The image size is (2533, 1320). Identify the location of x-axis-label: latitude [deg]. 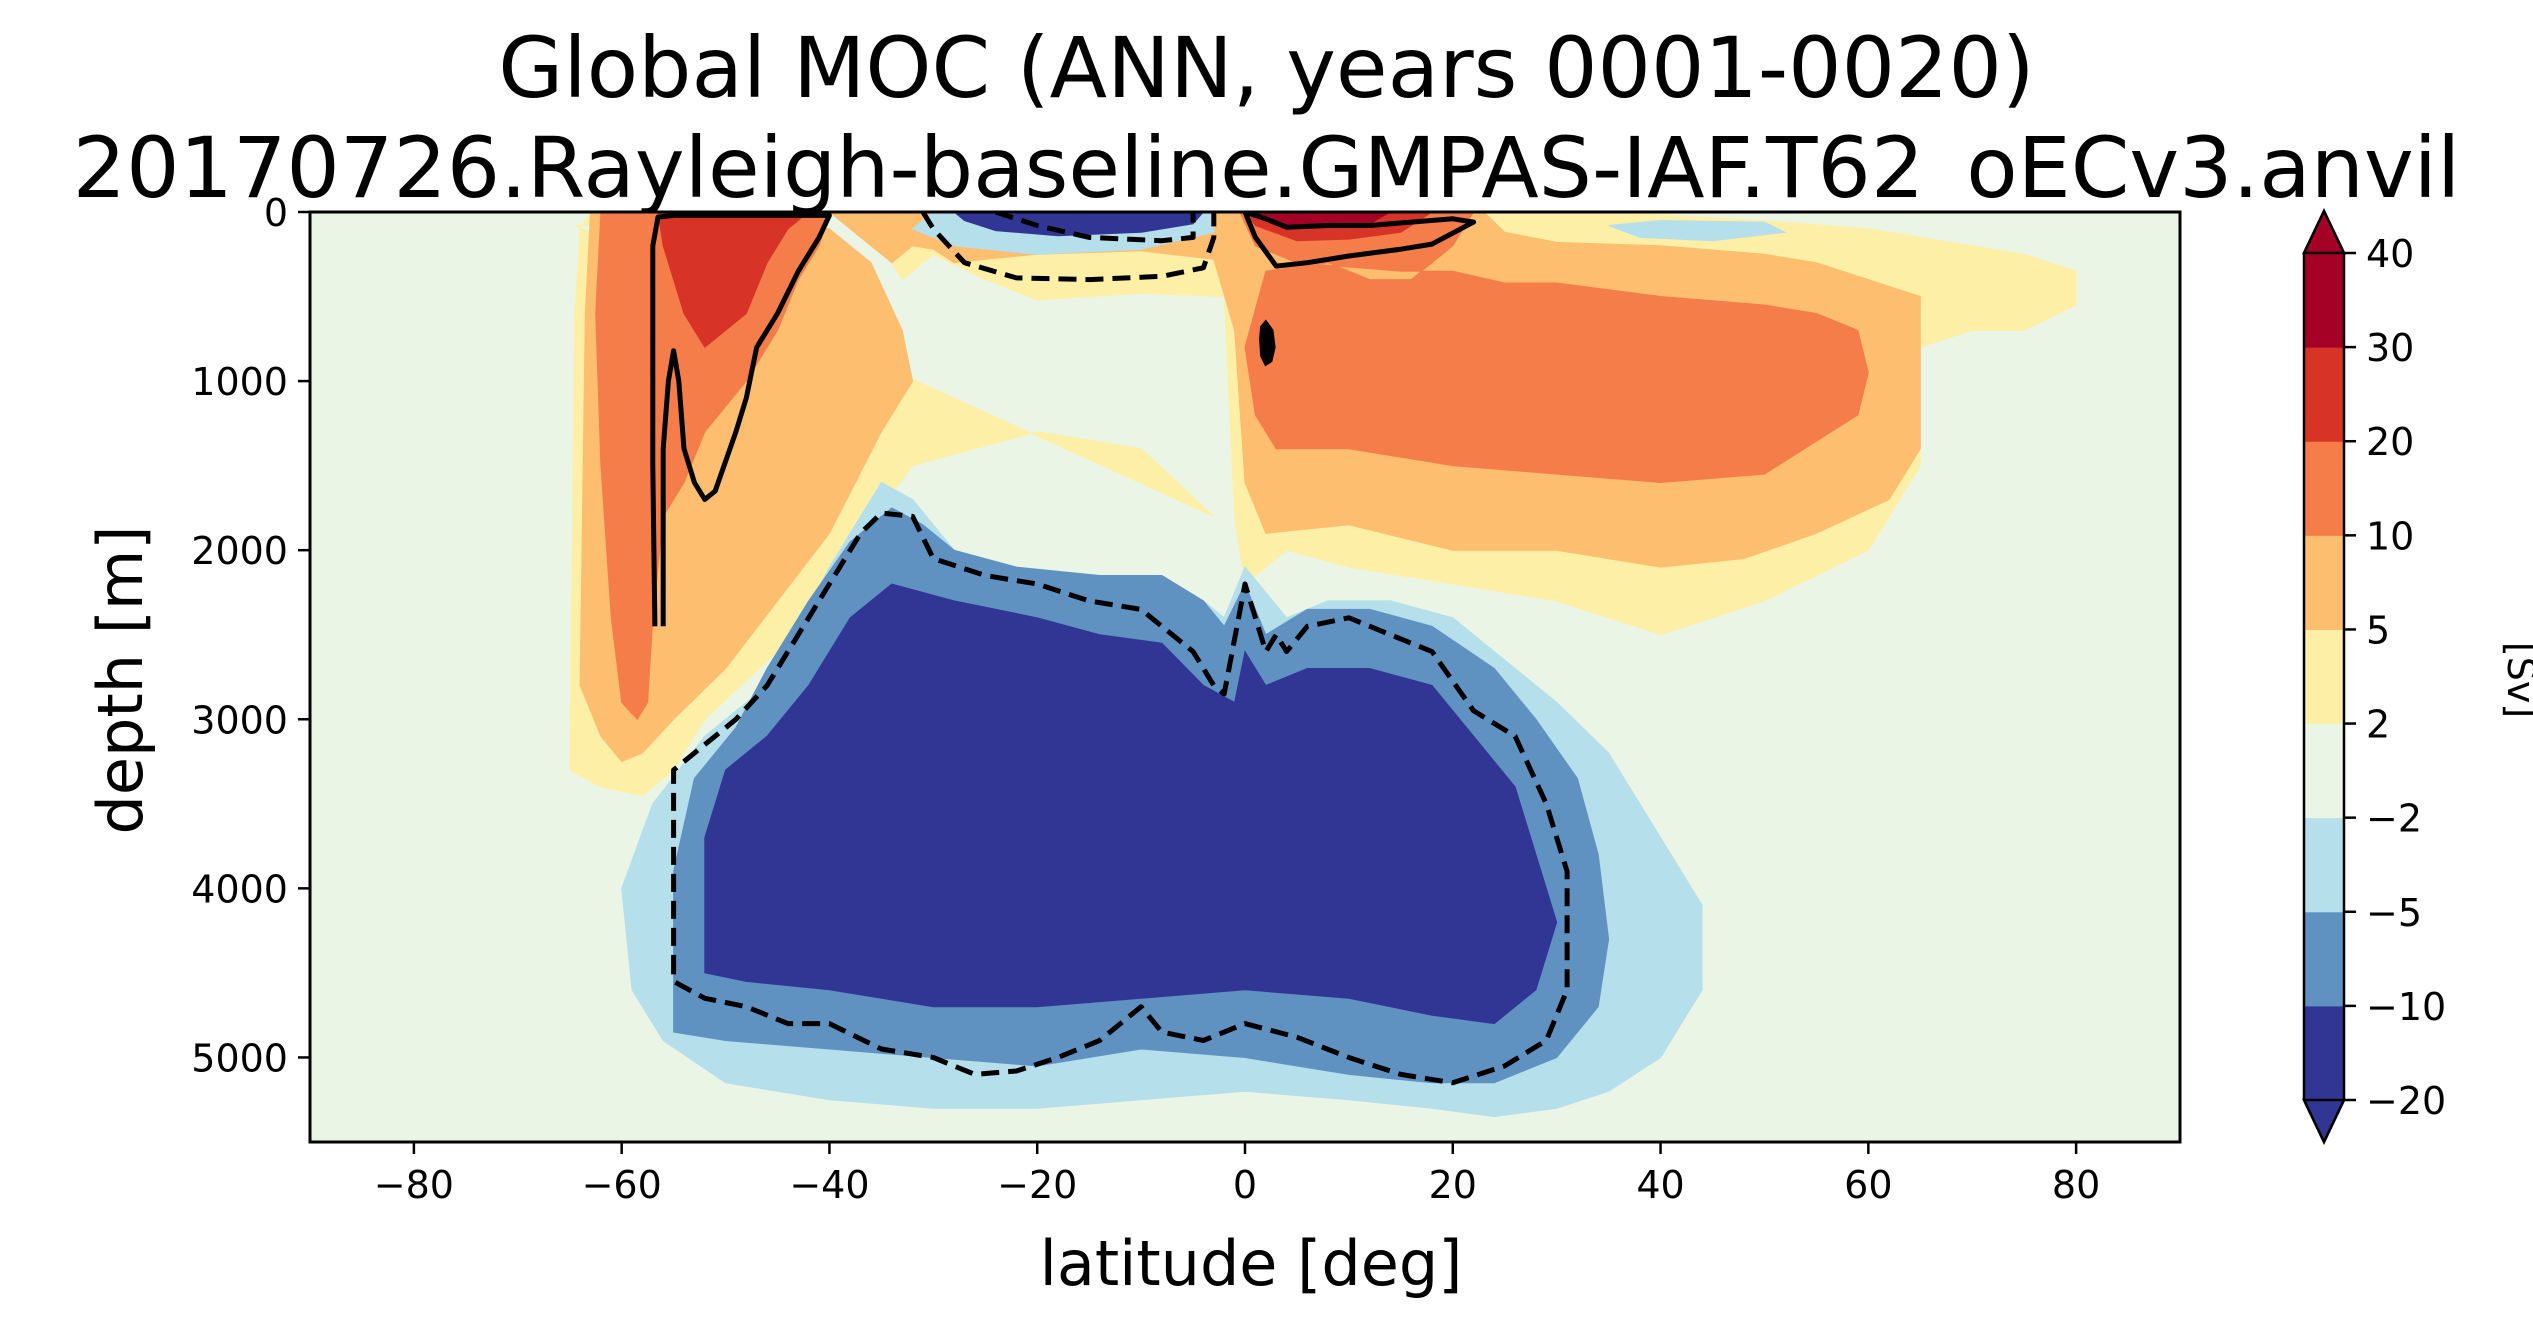
(1251, 1263).